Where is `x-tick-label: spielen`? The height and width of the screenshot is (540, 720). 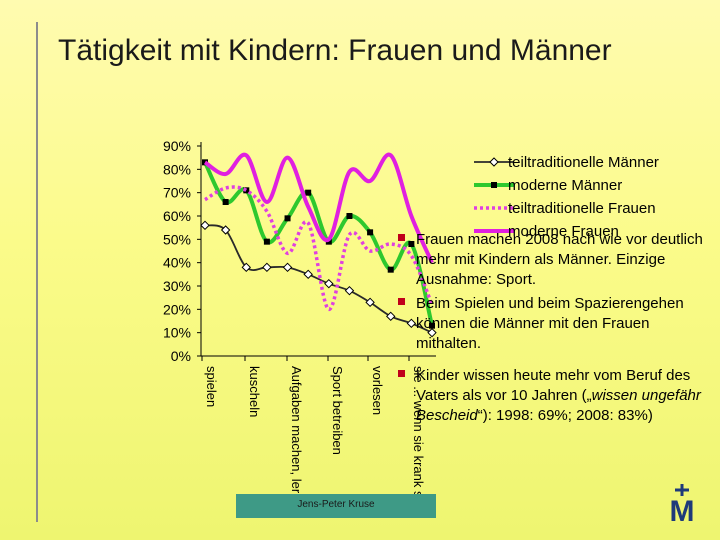
x-tick-label: spielen is located at coordinates (211, 386).